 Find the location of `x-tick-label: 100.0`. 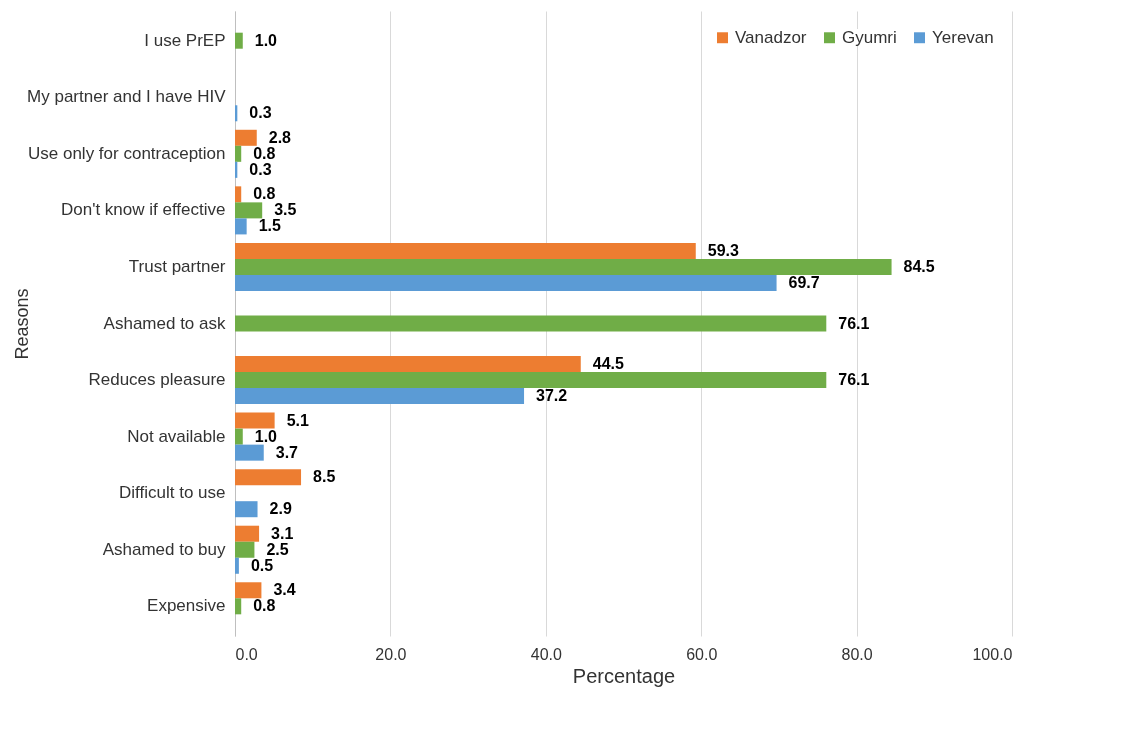

x-tick-label: 100.0 is located at coordinates (992, 654).